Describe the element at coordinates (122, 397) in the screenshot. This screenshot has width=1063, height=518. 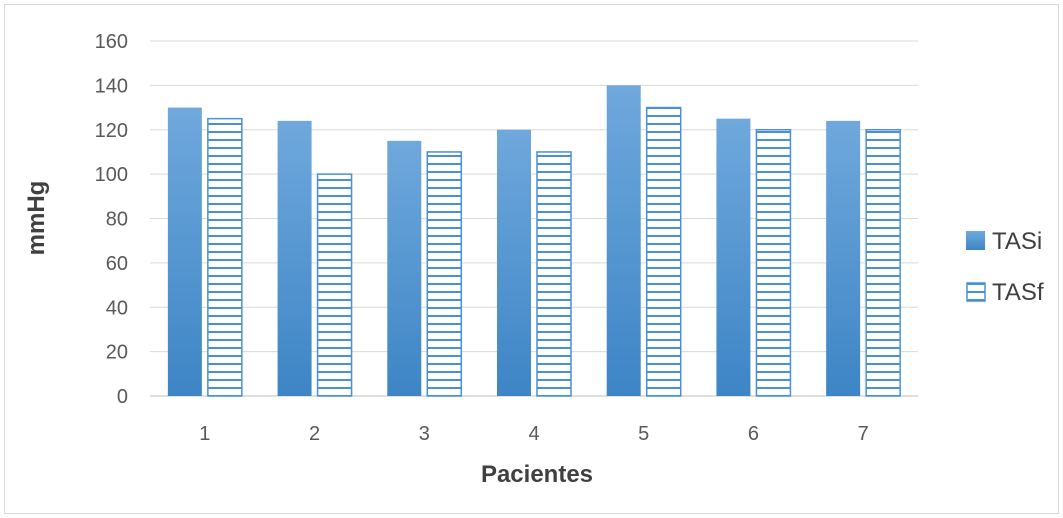
I see `y-tick-label: 0` at that location.